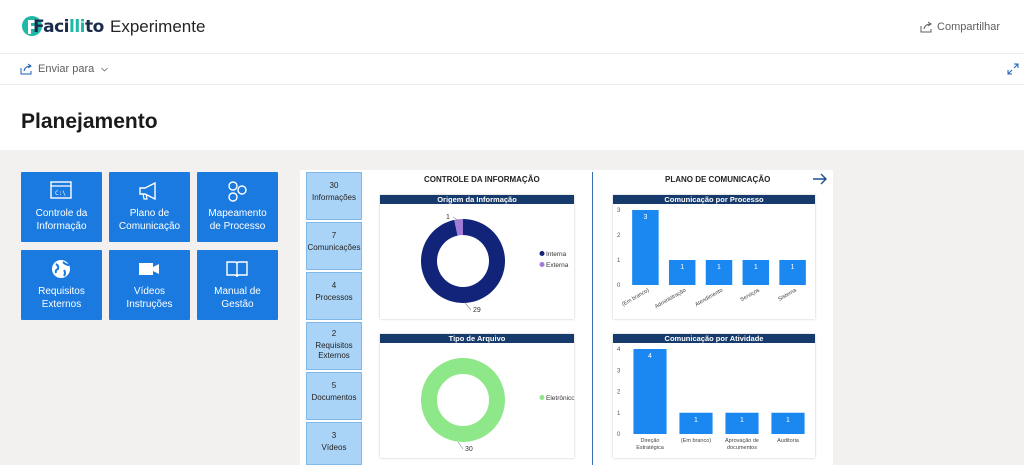 Image resolution: width=1024 pixels, height=465 pixels. I want to click on chart-card-tipo: Tipo de Arquivo 30 Eletrônico, so click(477, 396).